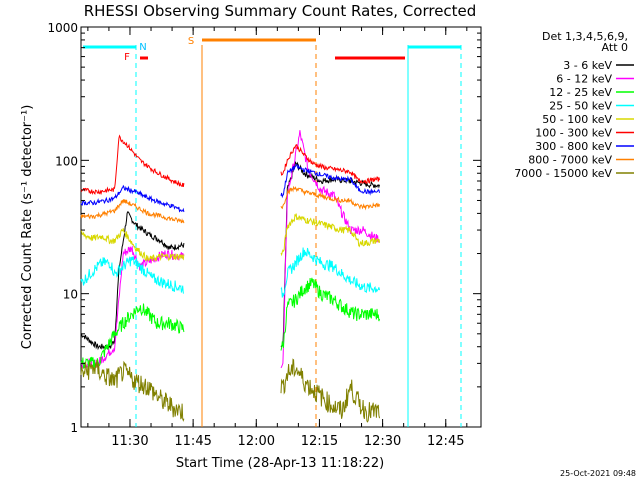 This screenshot has height=480, width=640. I want to click on legend-label: 12 - 25 keV, so click(580, 92).